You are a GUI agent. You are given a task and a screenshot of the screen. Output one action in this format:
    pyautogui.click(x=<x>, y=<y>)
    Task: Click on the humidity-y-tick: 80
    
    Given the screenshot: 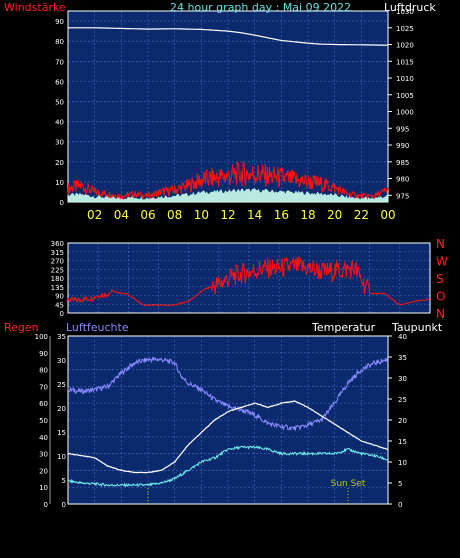 What is the action you would take?
    pyautogui.click(x=43, y=371)
    